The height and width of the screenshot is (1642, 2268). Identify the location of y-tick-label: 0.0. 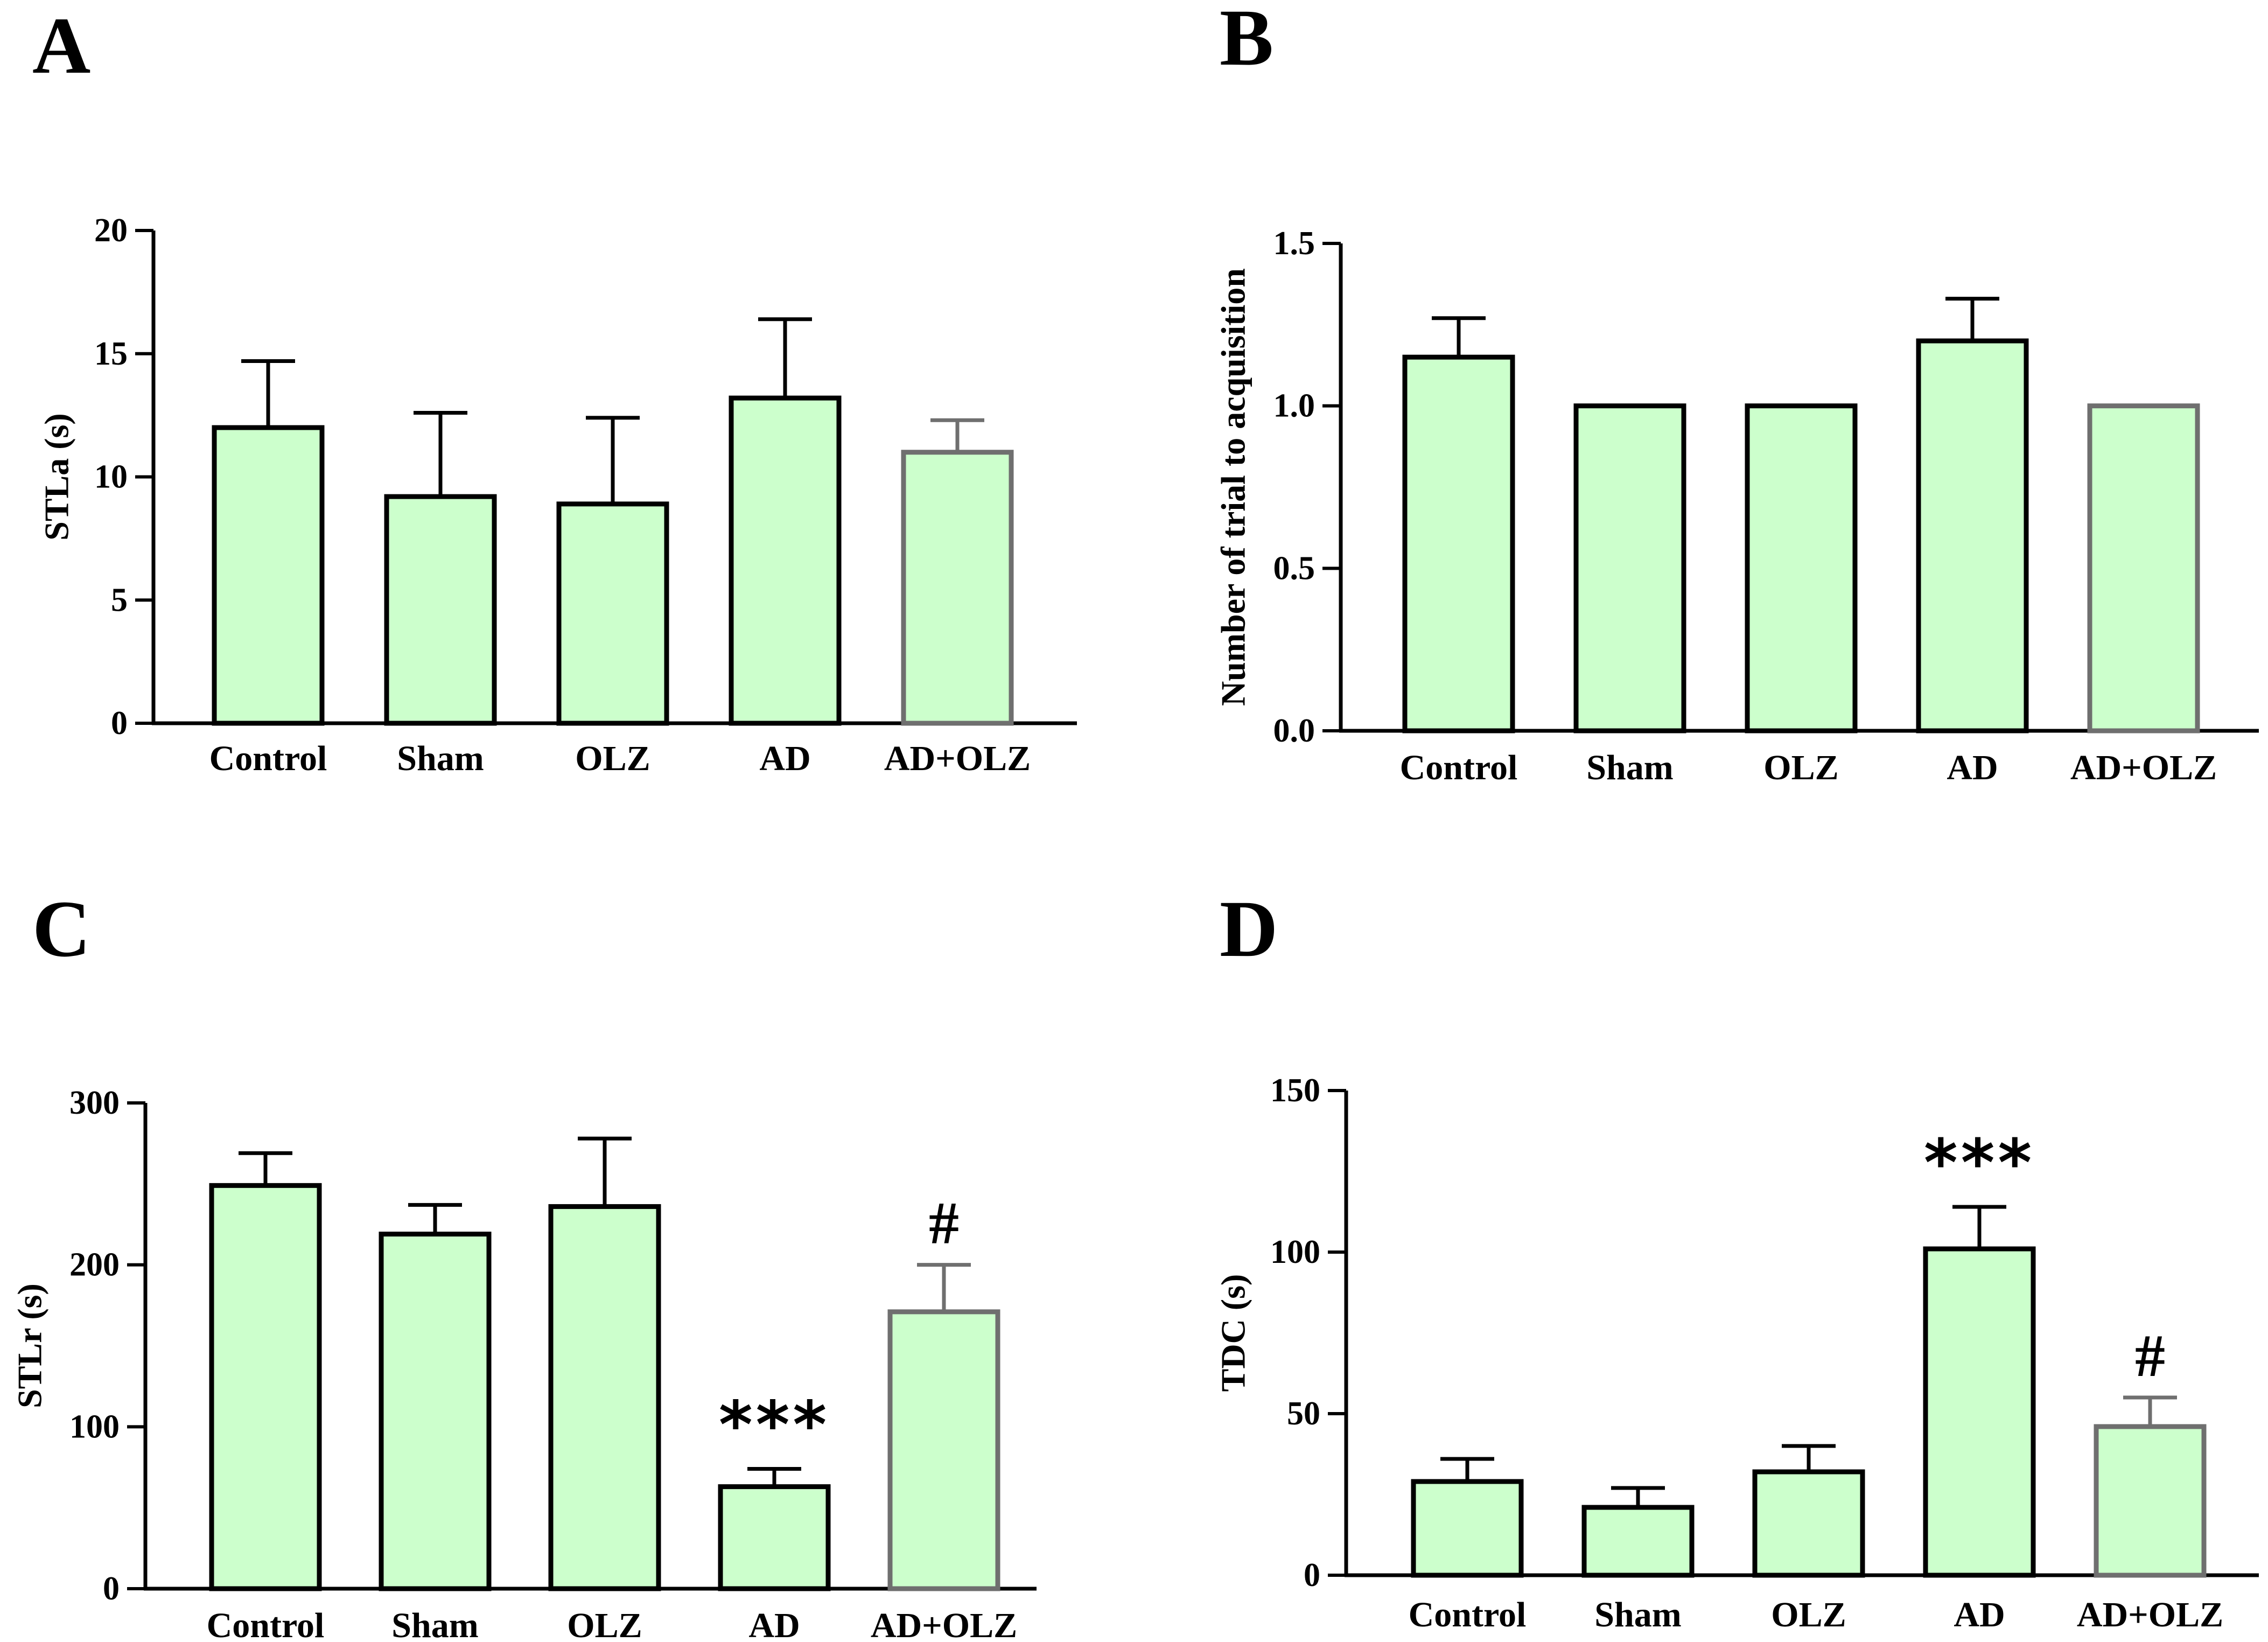
(1294, 730).